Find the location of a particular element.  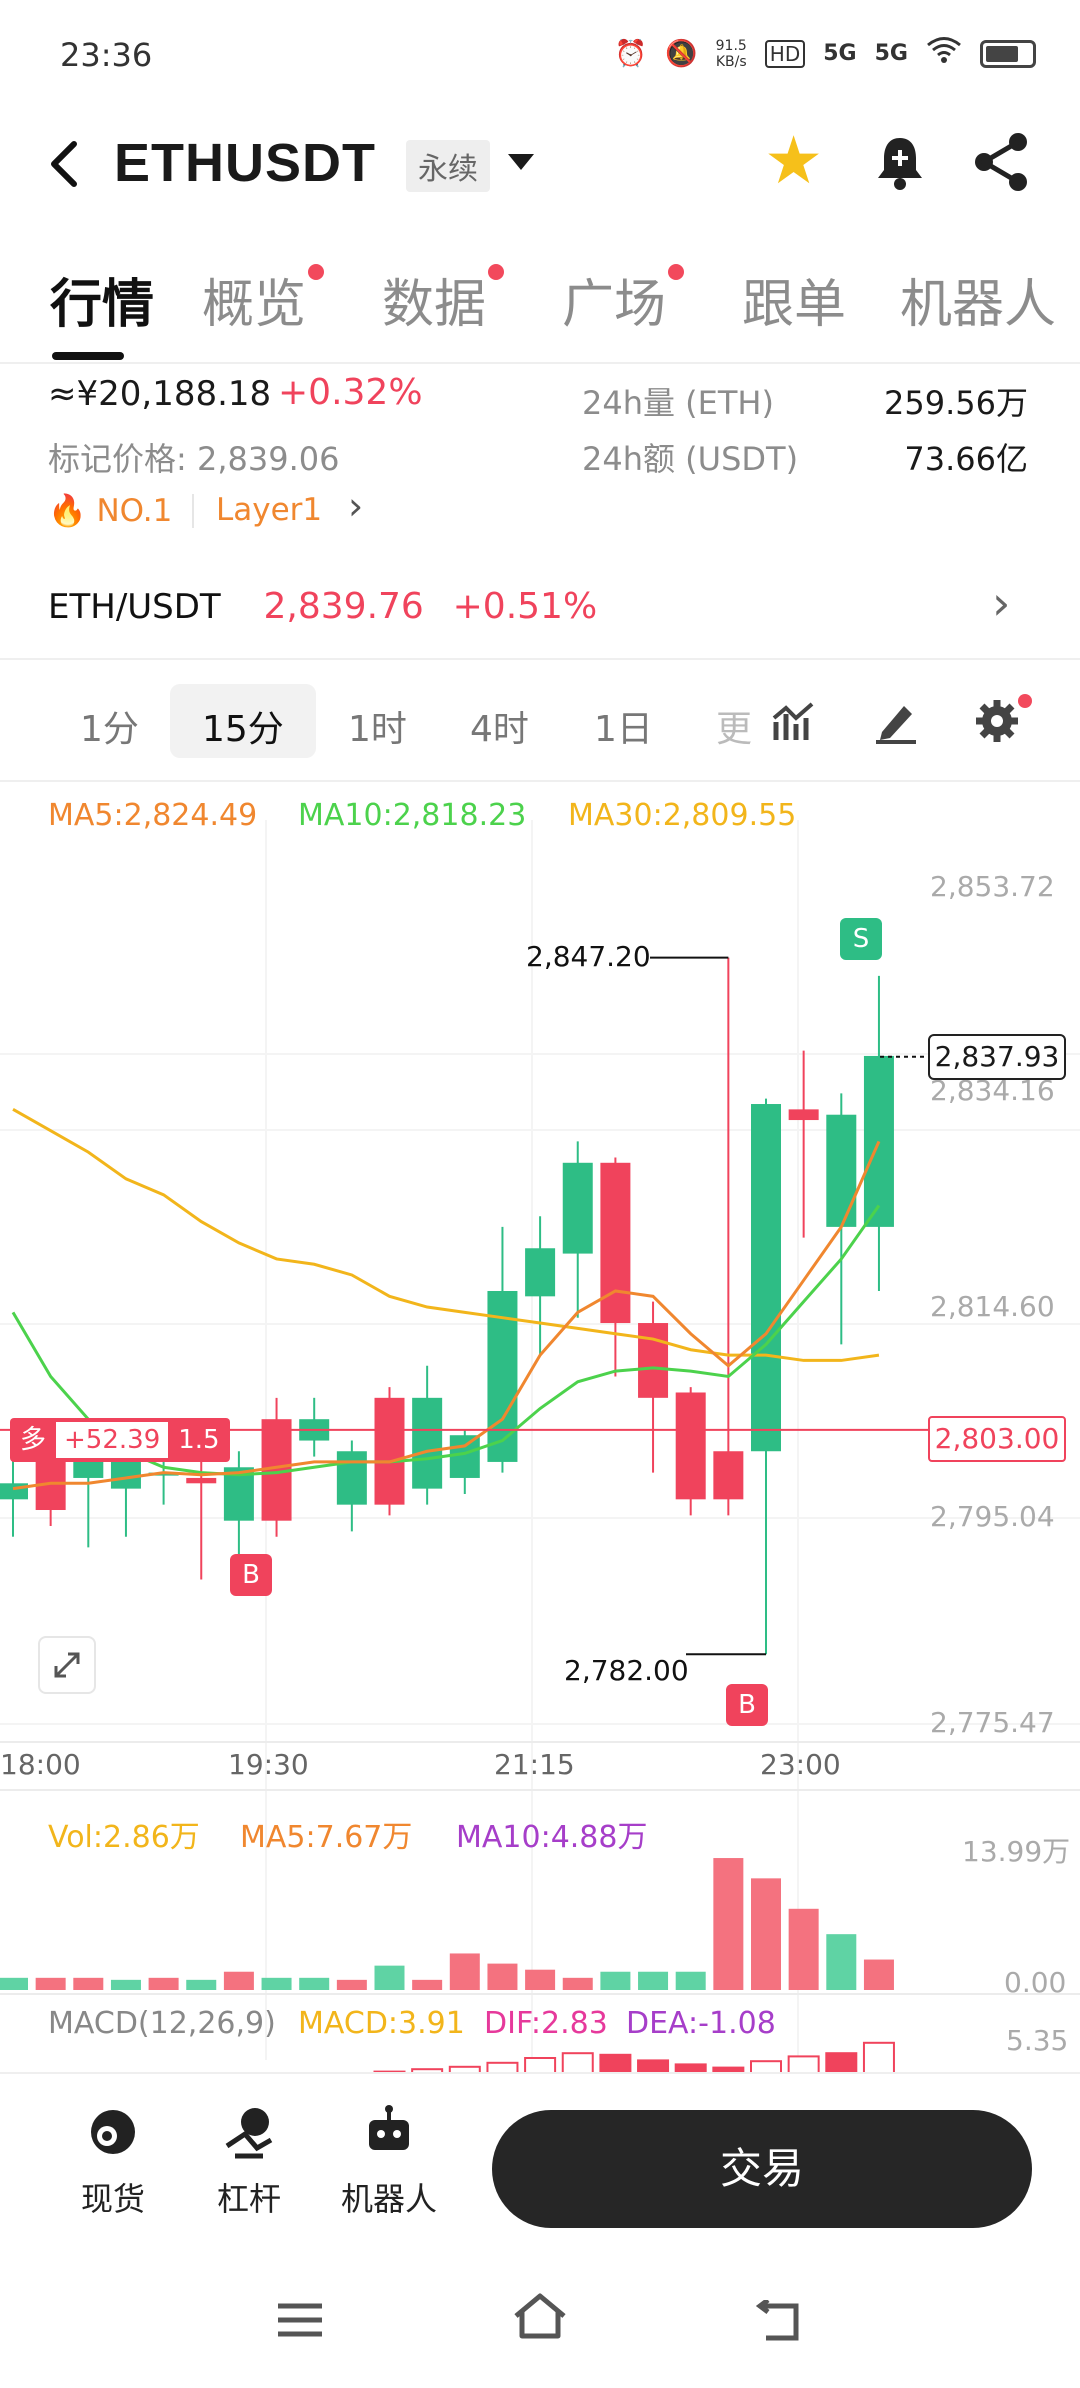

timeframe-4h: 4时 is located at coordinates (499, 729).